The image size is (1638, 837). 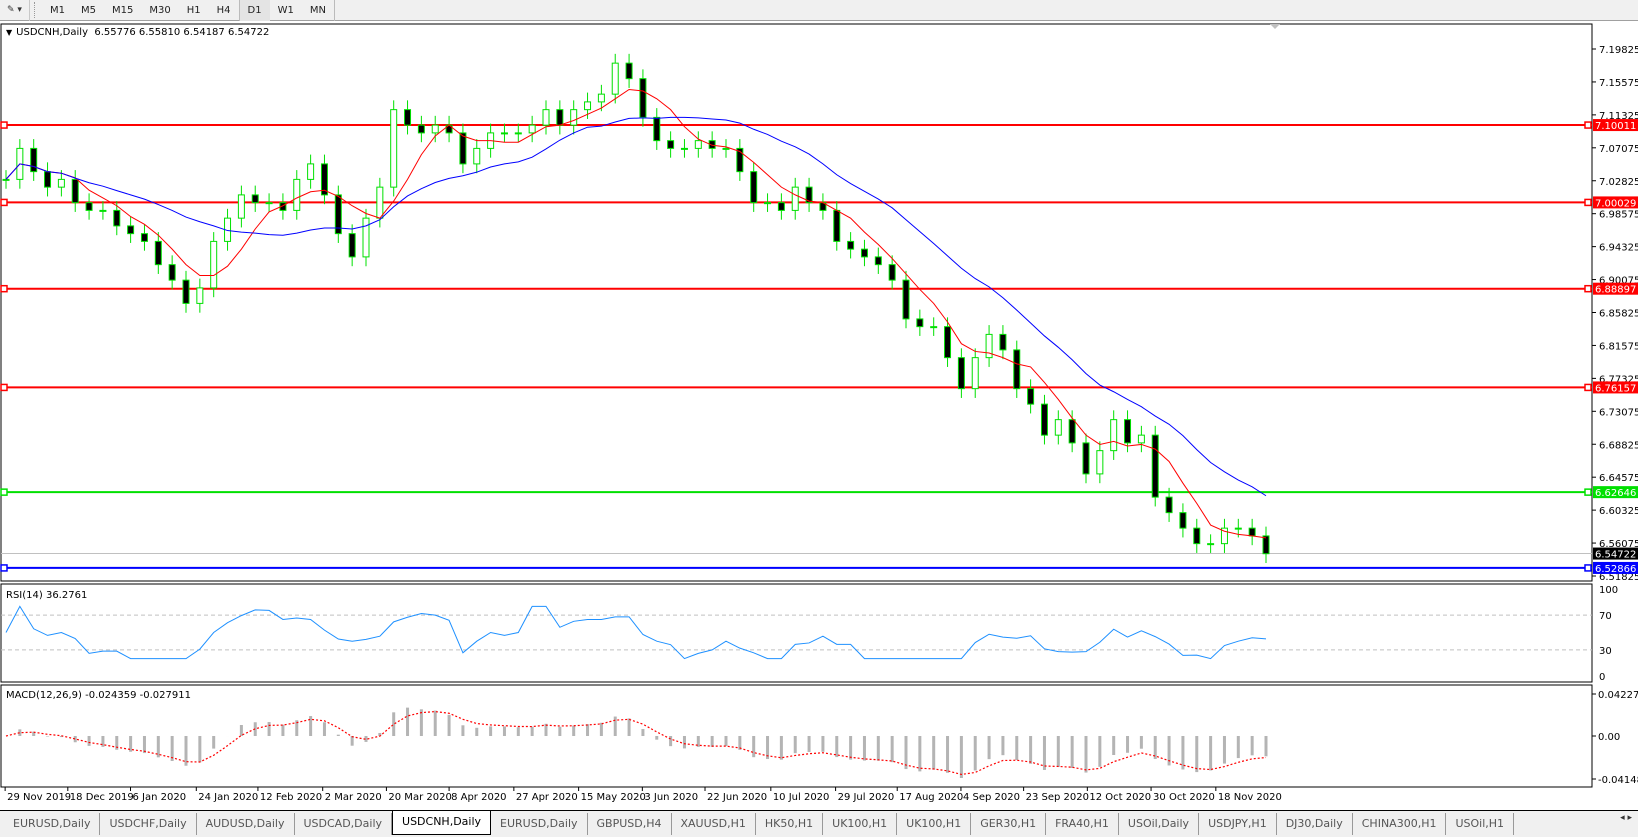 I want to click on price-tick-label: 6.56075, so click(x=1618, y=544).